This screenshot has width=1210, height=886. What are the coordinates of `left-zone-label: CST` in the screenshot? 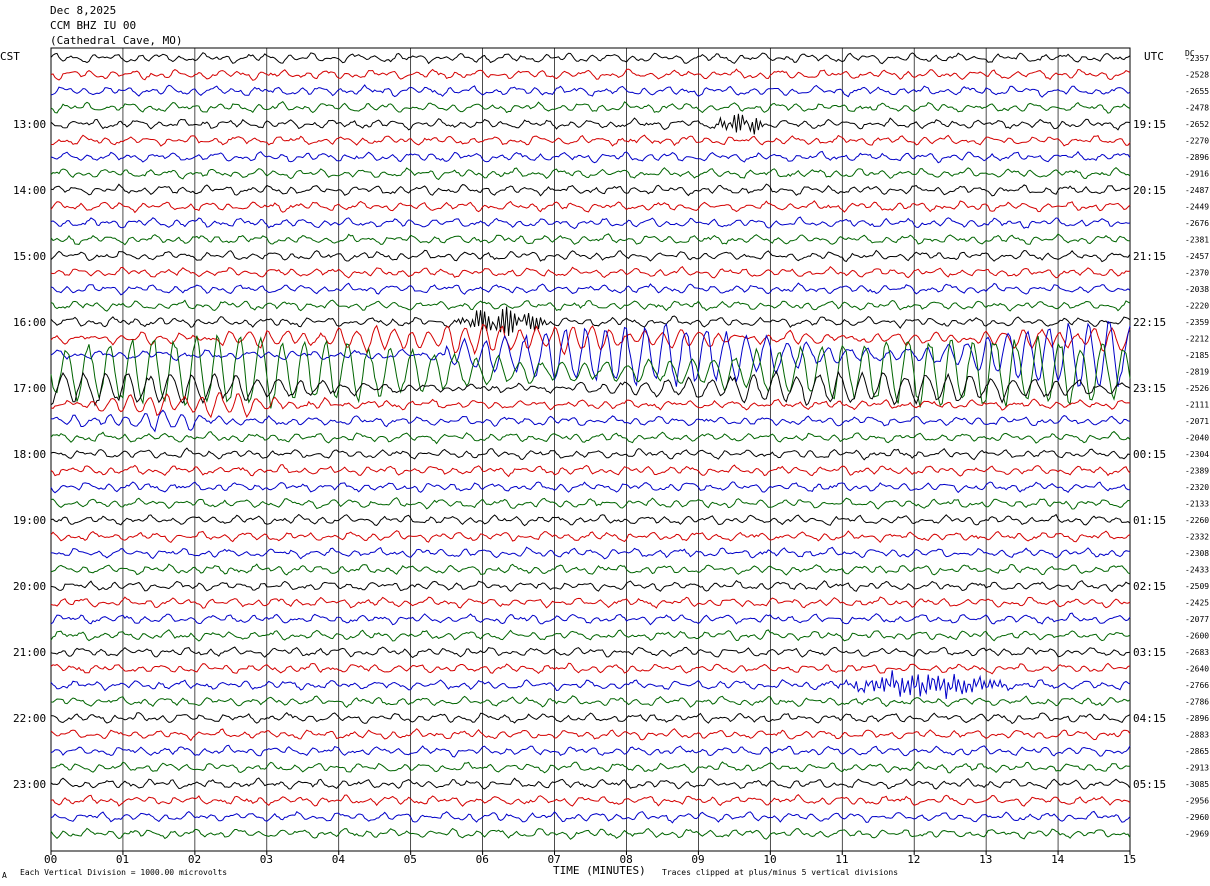 It's located at (10, 56).